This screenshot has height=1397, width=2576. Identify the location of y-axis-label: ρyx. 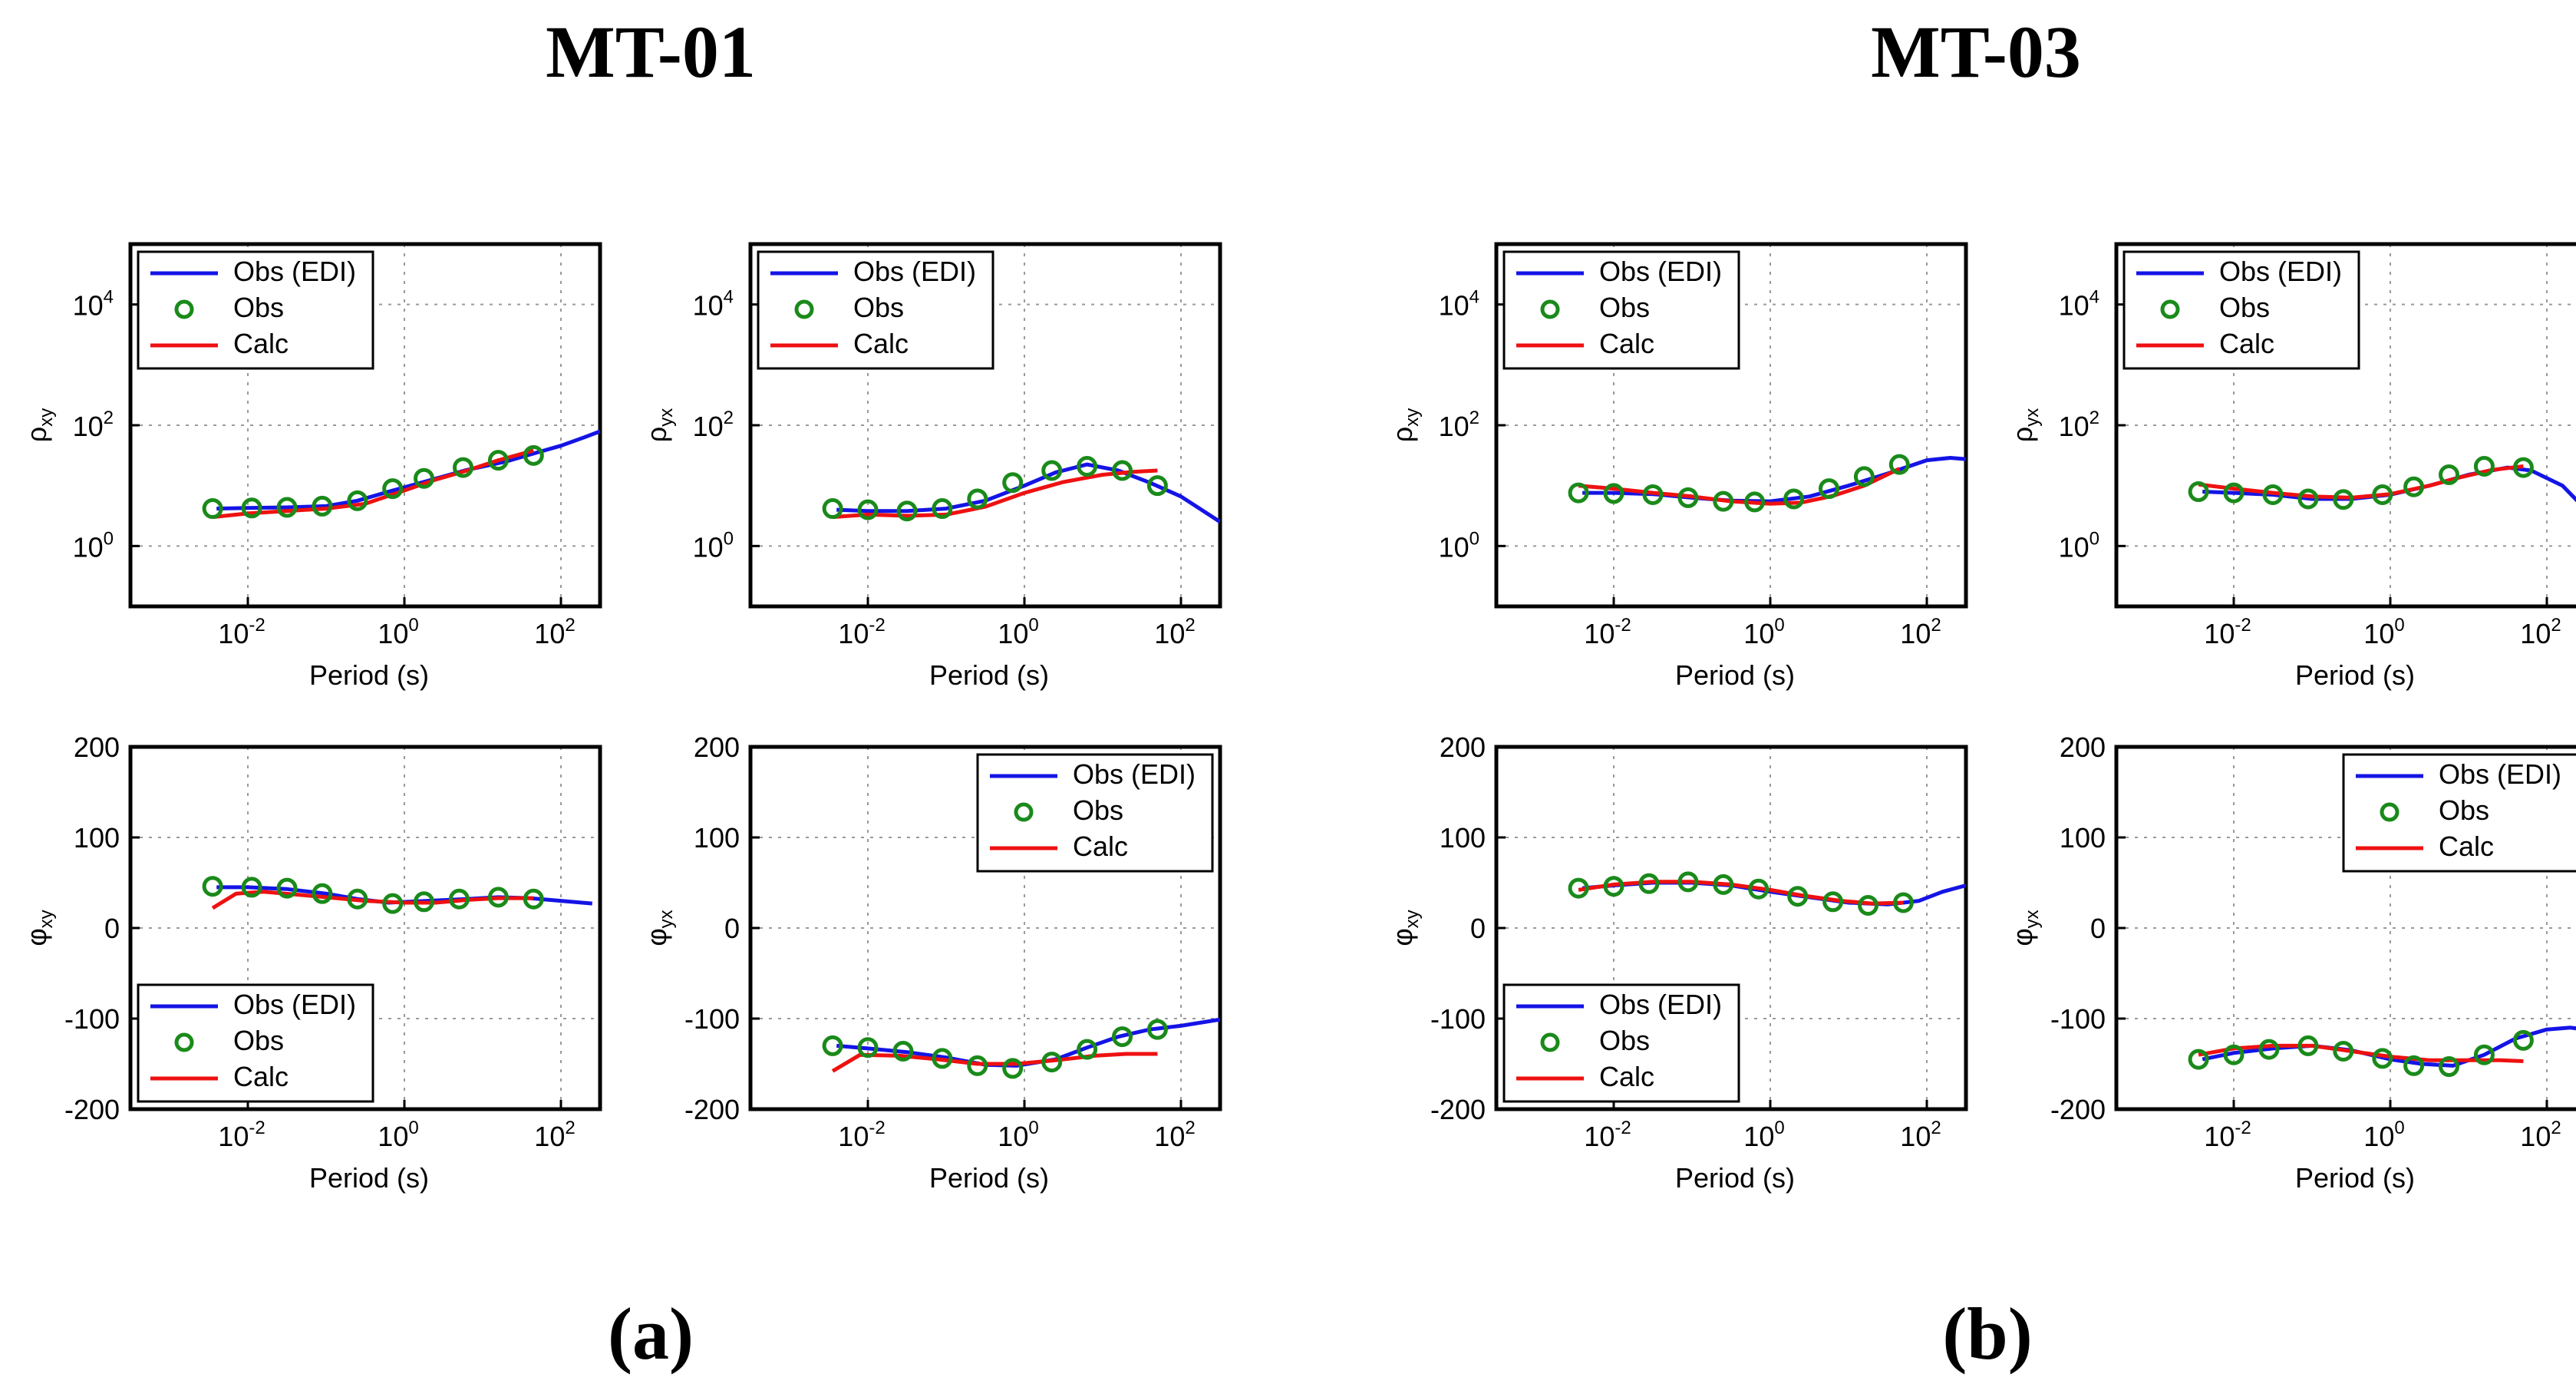
(659, 425).